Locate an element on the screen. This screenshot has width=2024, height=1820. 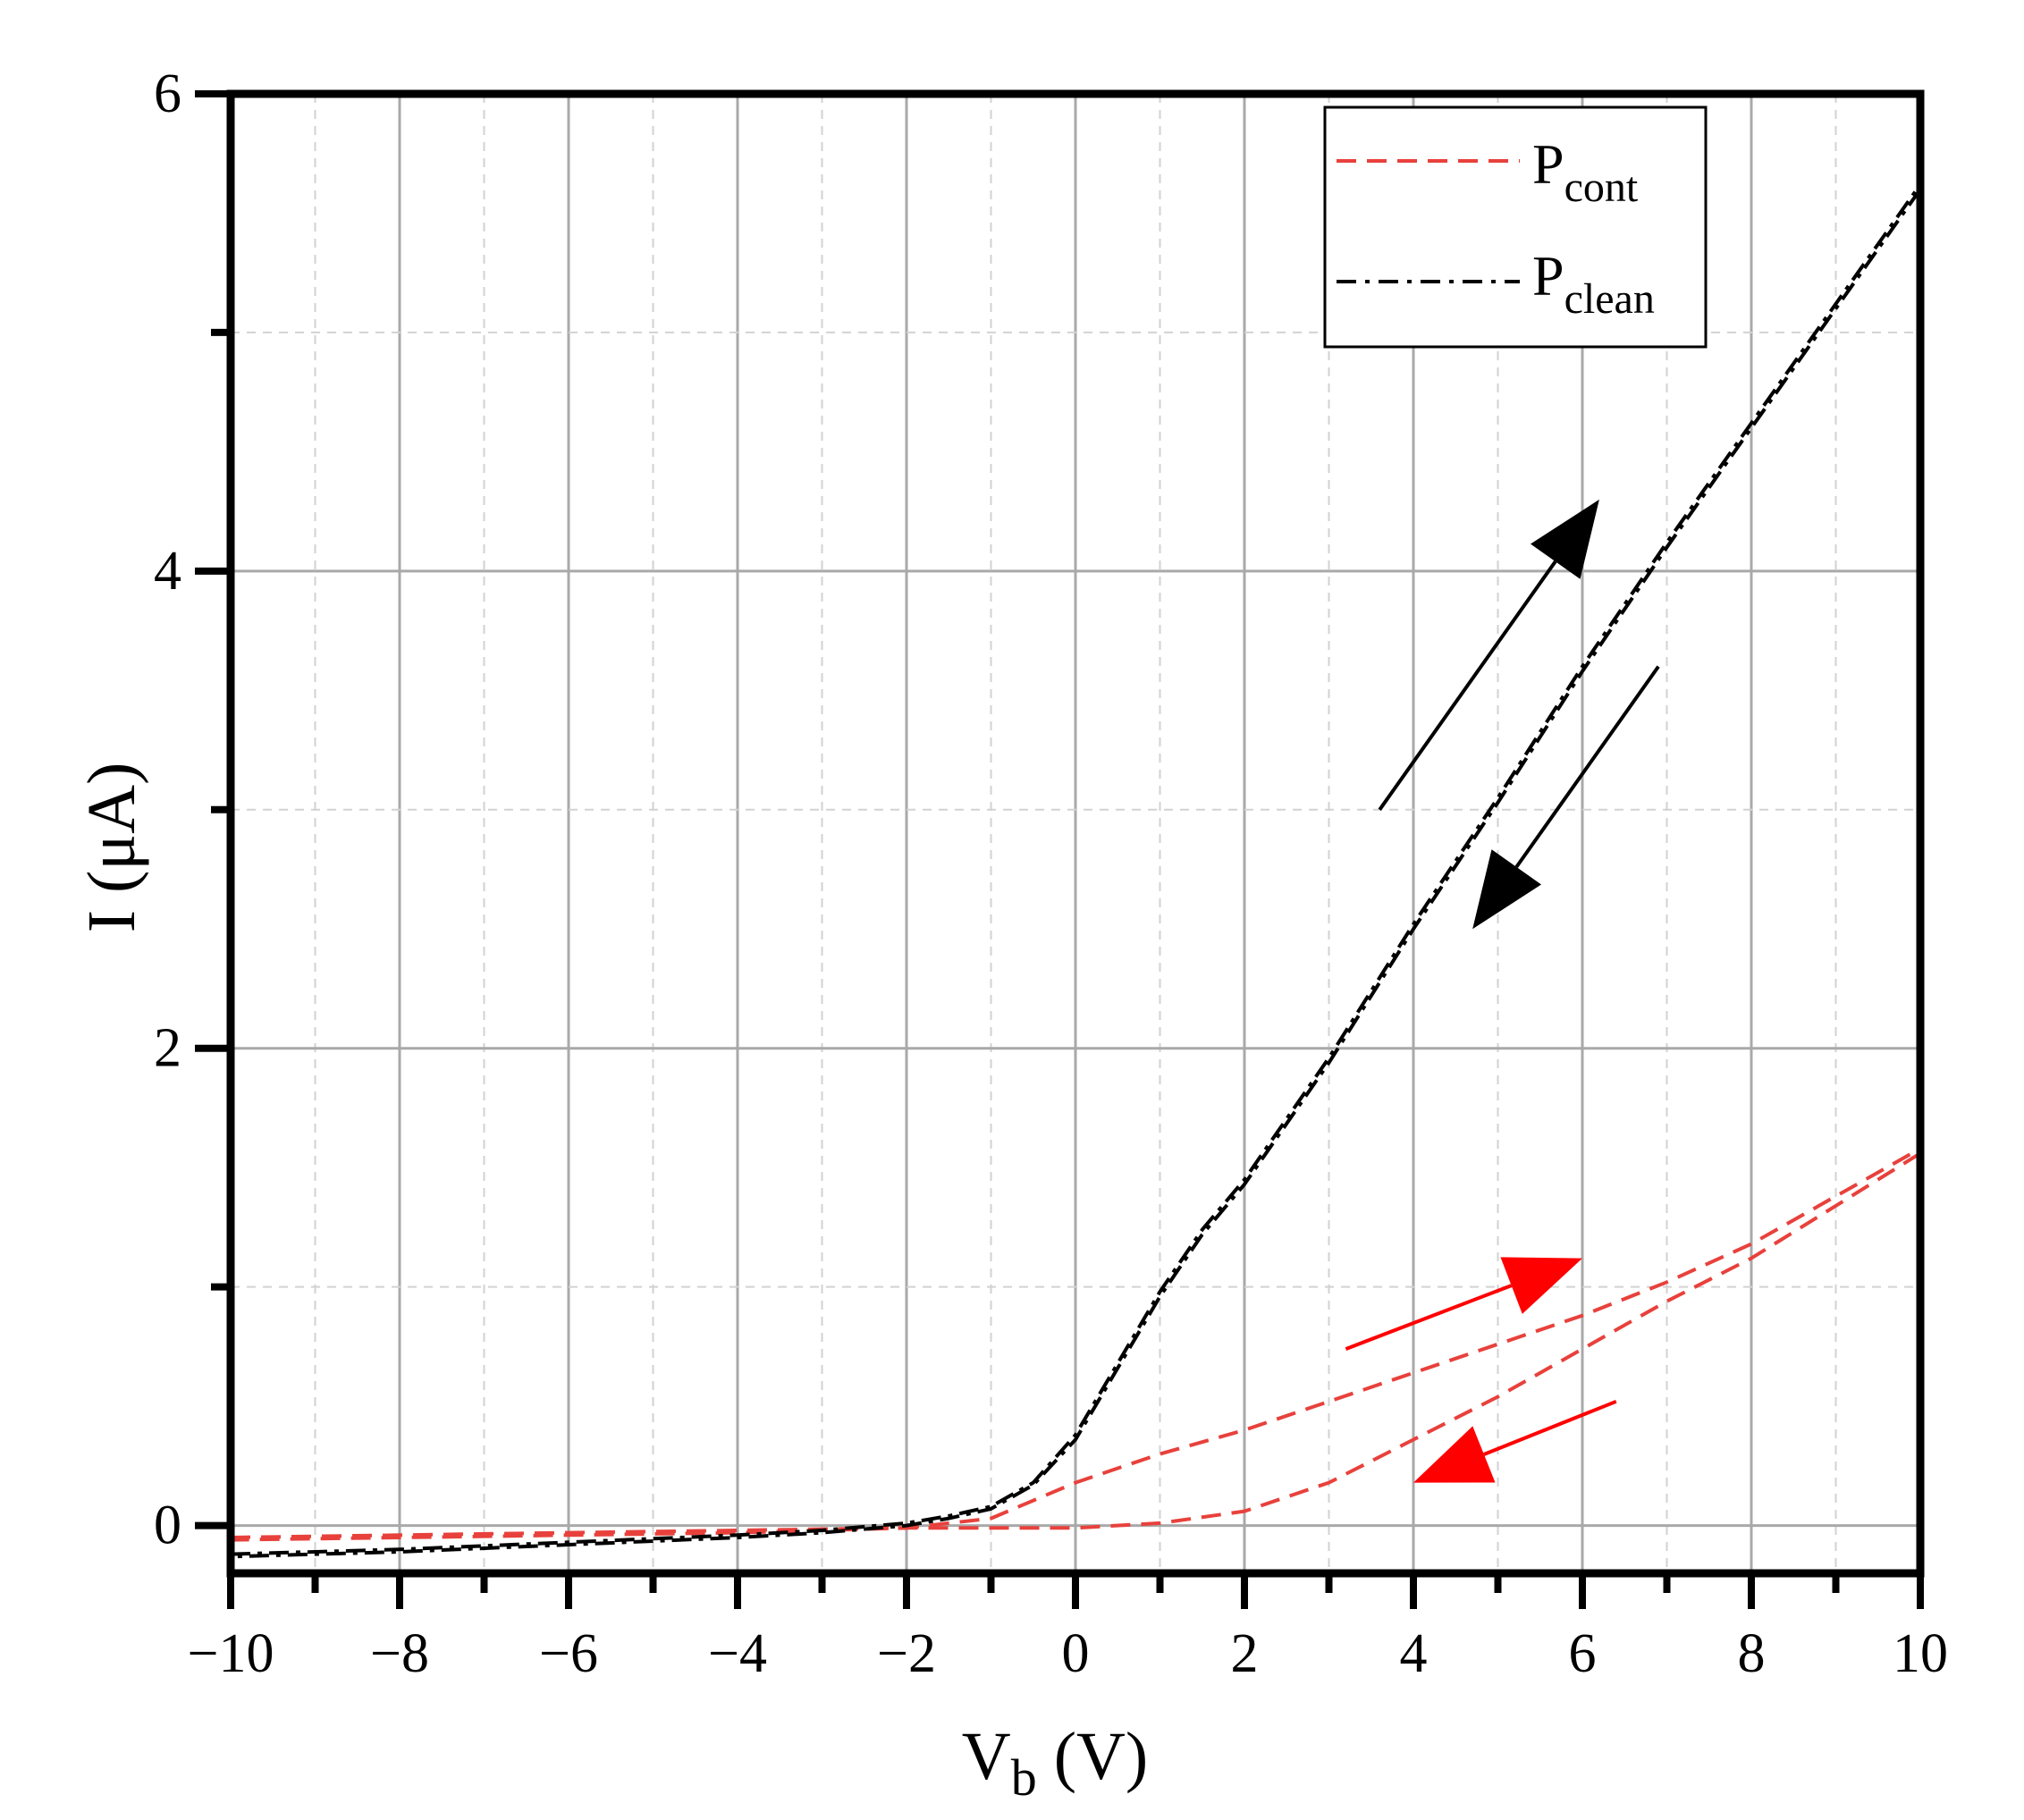
x-tick-label: 8 is located at coordinates (1752, 1653).